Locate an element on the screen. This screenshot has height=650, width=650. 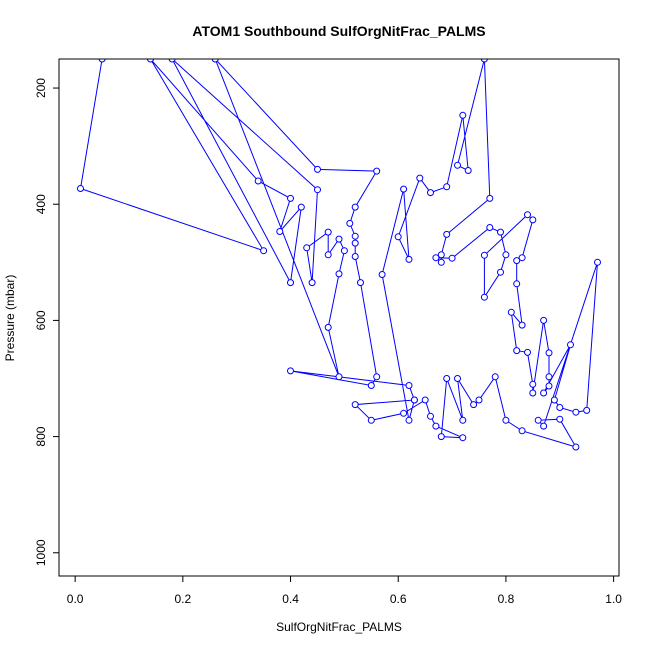
y-tick-label: 200 is located at coordinates (41, 88).